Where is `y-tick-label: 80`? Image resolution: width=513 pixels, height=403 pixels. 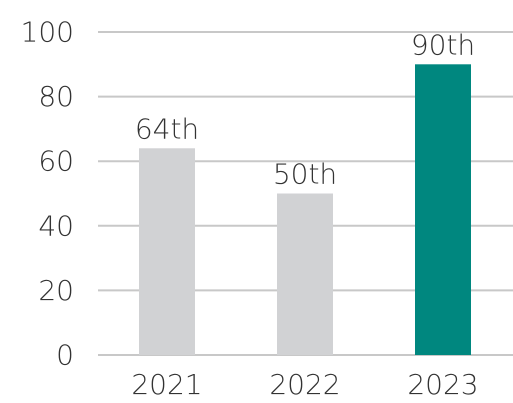 y-tick-label: 80 is located at coordinates (56, 96).